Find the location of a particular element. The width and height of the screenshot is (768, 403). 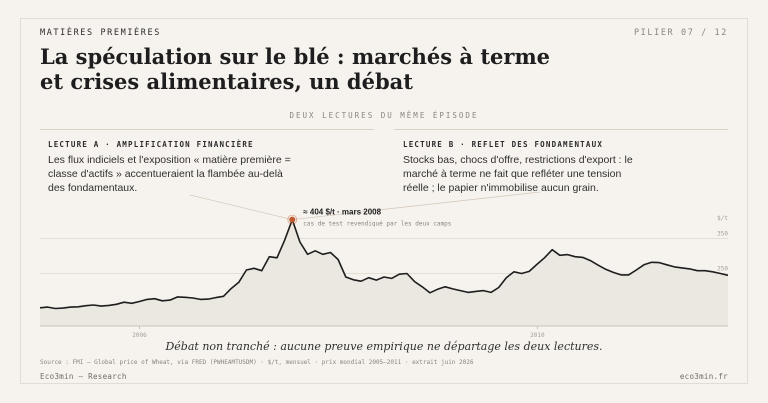

x-tick-label: 2006 is located at coordinates (139, 335).